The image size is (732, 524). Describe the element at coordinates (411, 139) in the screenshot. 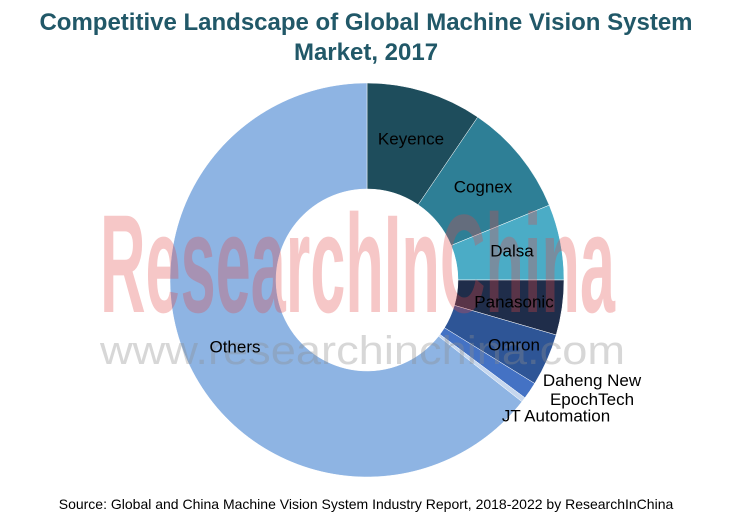

I see `slice-label: Keyence` at that location.